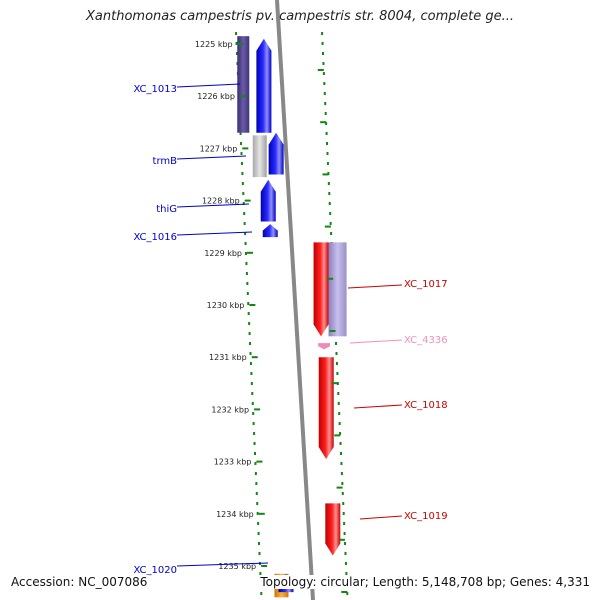 The width and height of the screenshot is (600, 600). Describe the element at coordinates (214, 44) in the screenshot. I see `ruler-tick-label: 1225 kbp` at that location.